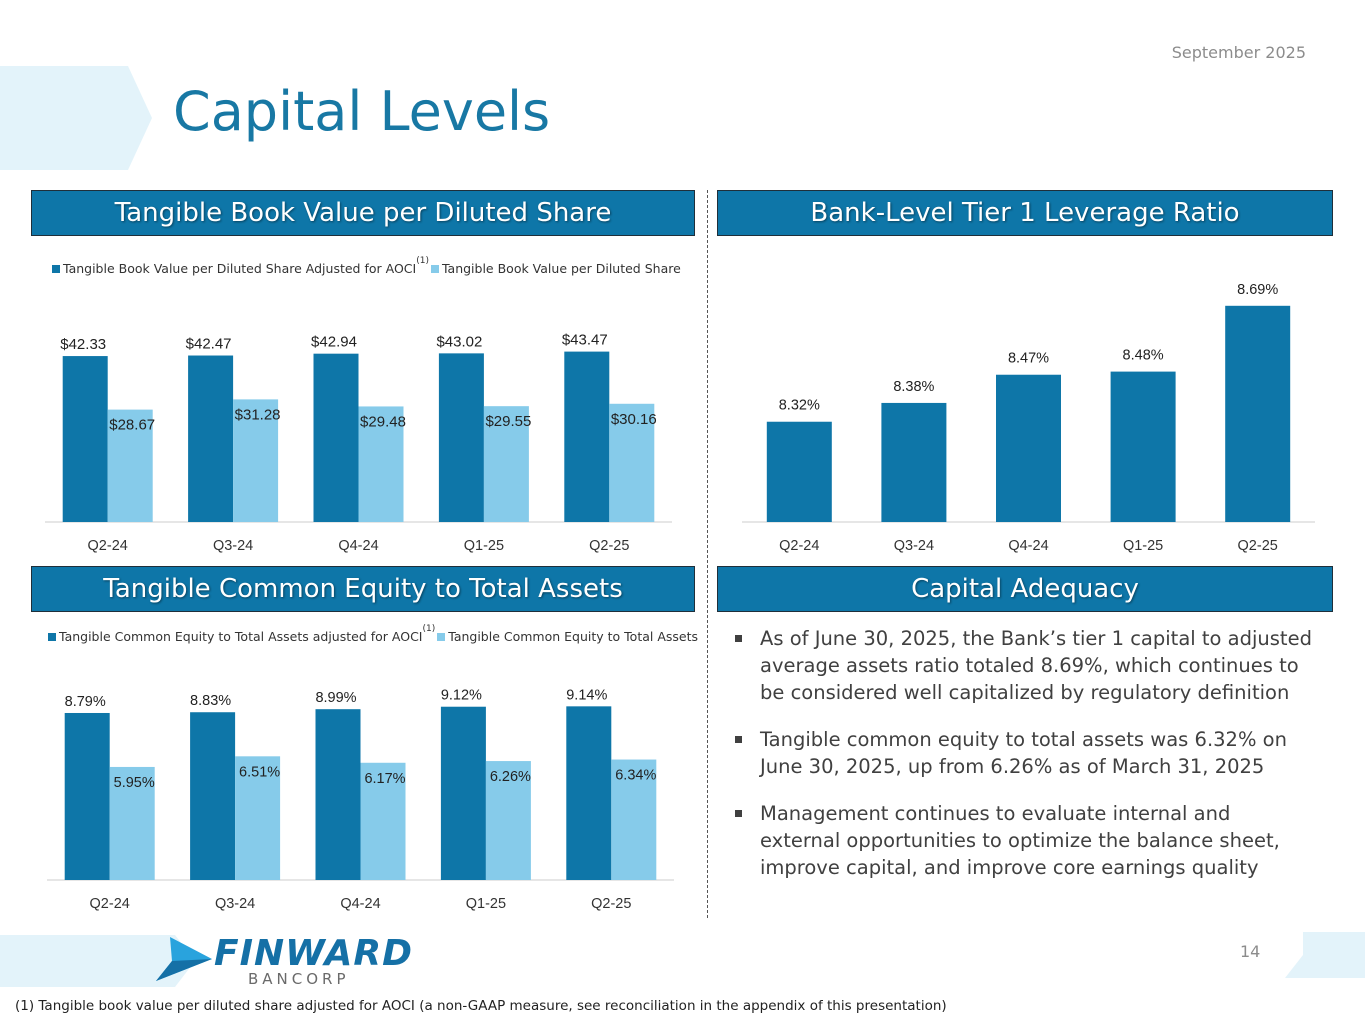  I want to click on data-label: 8.32%, so click(799, 406).